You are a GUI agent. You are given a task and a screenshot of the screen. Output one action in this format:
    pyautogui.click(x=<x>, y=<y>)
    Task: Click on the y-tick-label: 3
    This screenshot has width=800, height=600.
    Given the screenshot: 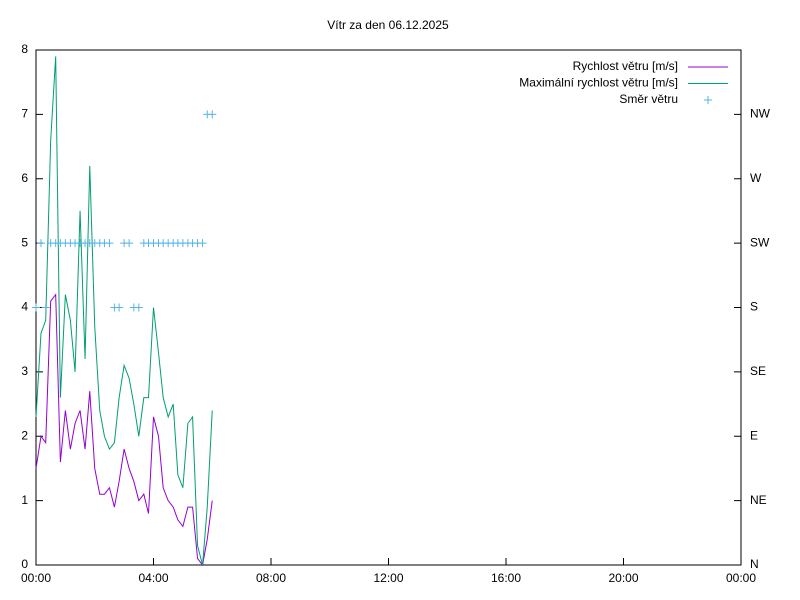 What is the action you would take?
    pyautogui.click(x=24, y=371)
    